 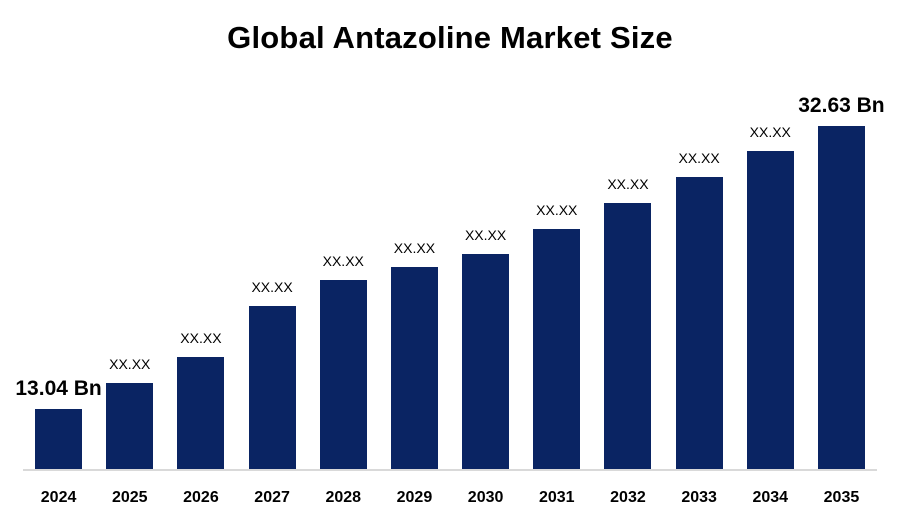 I want to click on bar-value-label-2026: XX.XX, so click(x=201, y=338).